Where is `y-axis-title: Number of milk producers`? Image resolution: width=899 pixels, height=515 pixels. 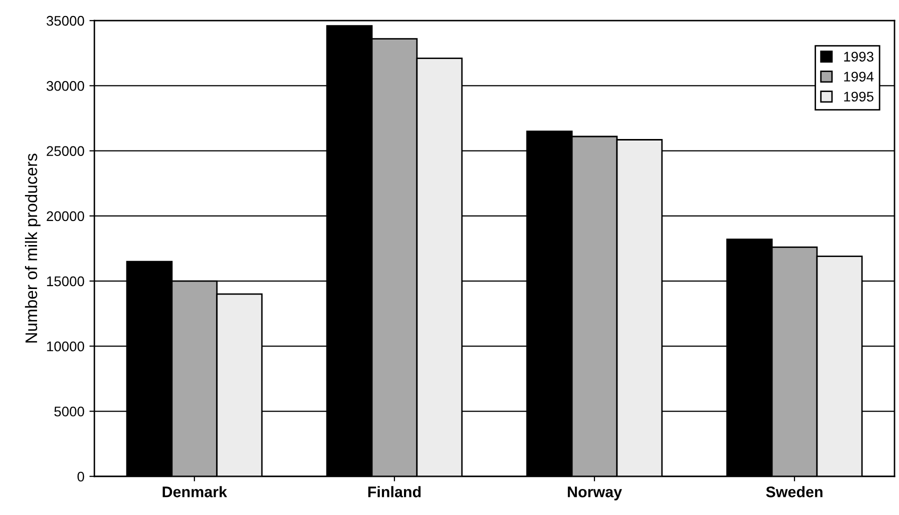 y-axis-title: Number of milk producers is located at coordinates (32, 248).